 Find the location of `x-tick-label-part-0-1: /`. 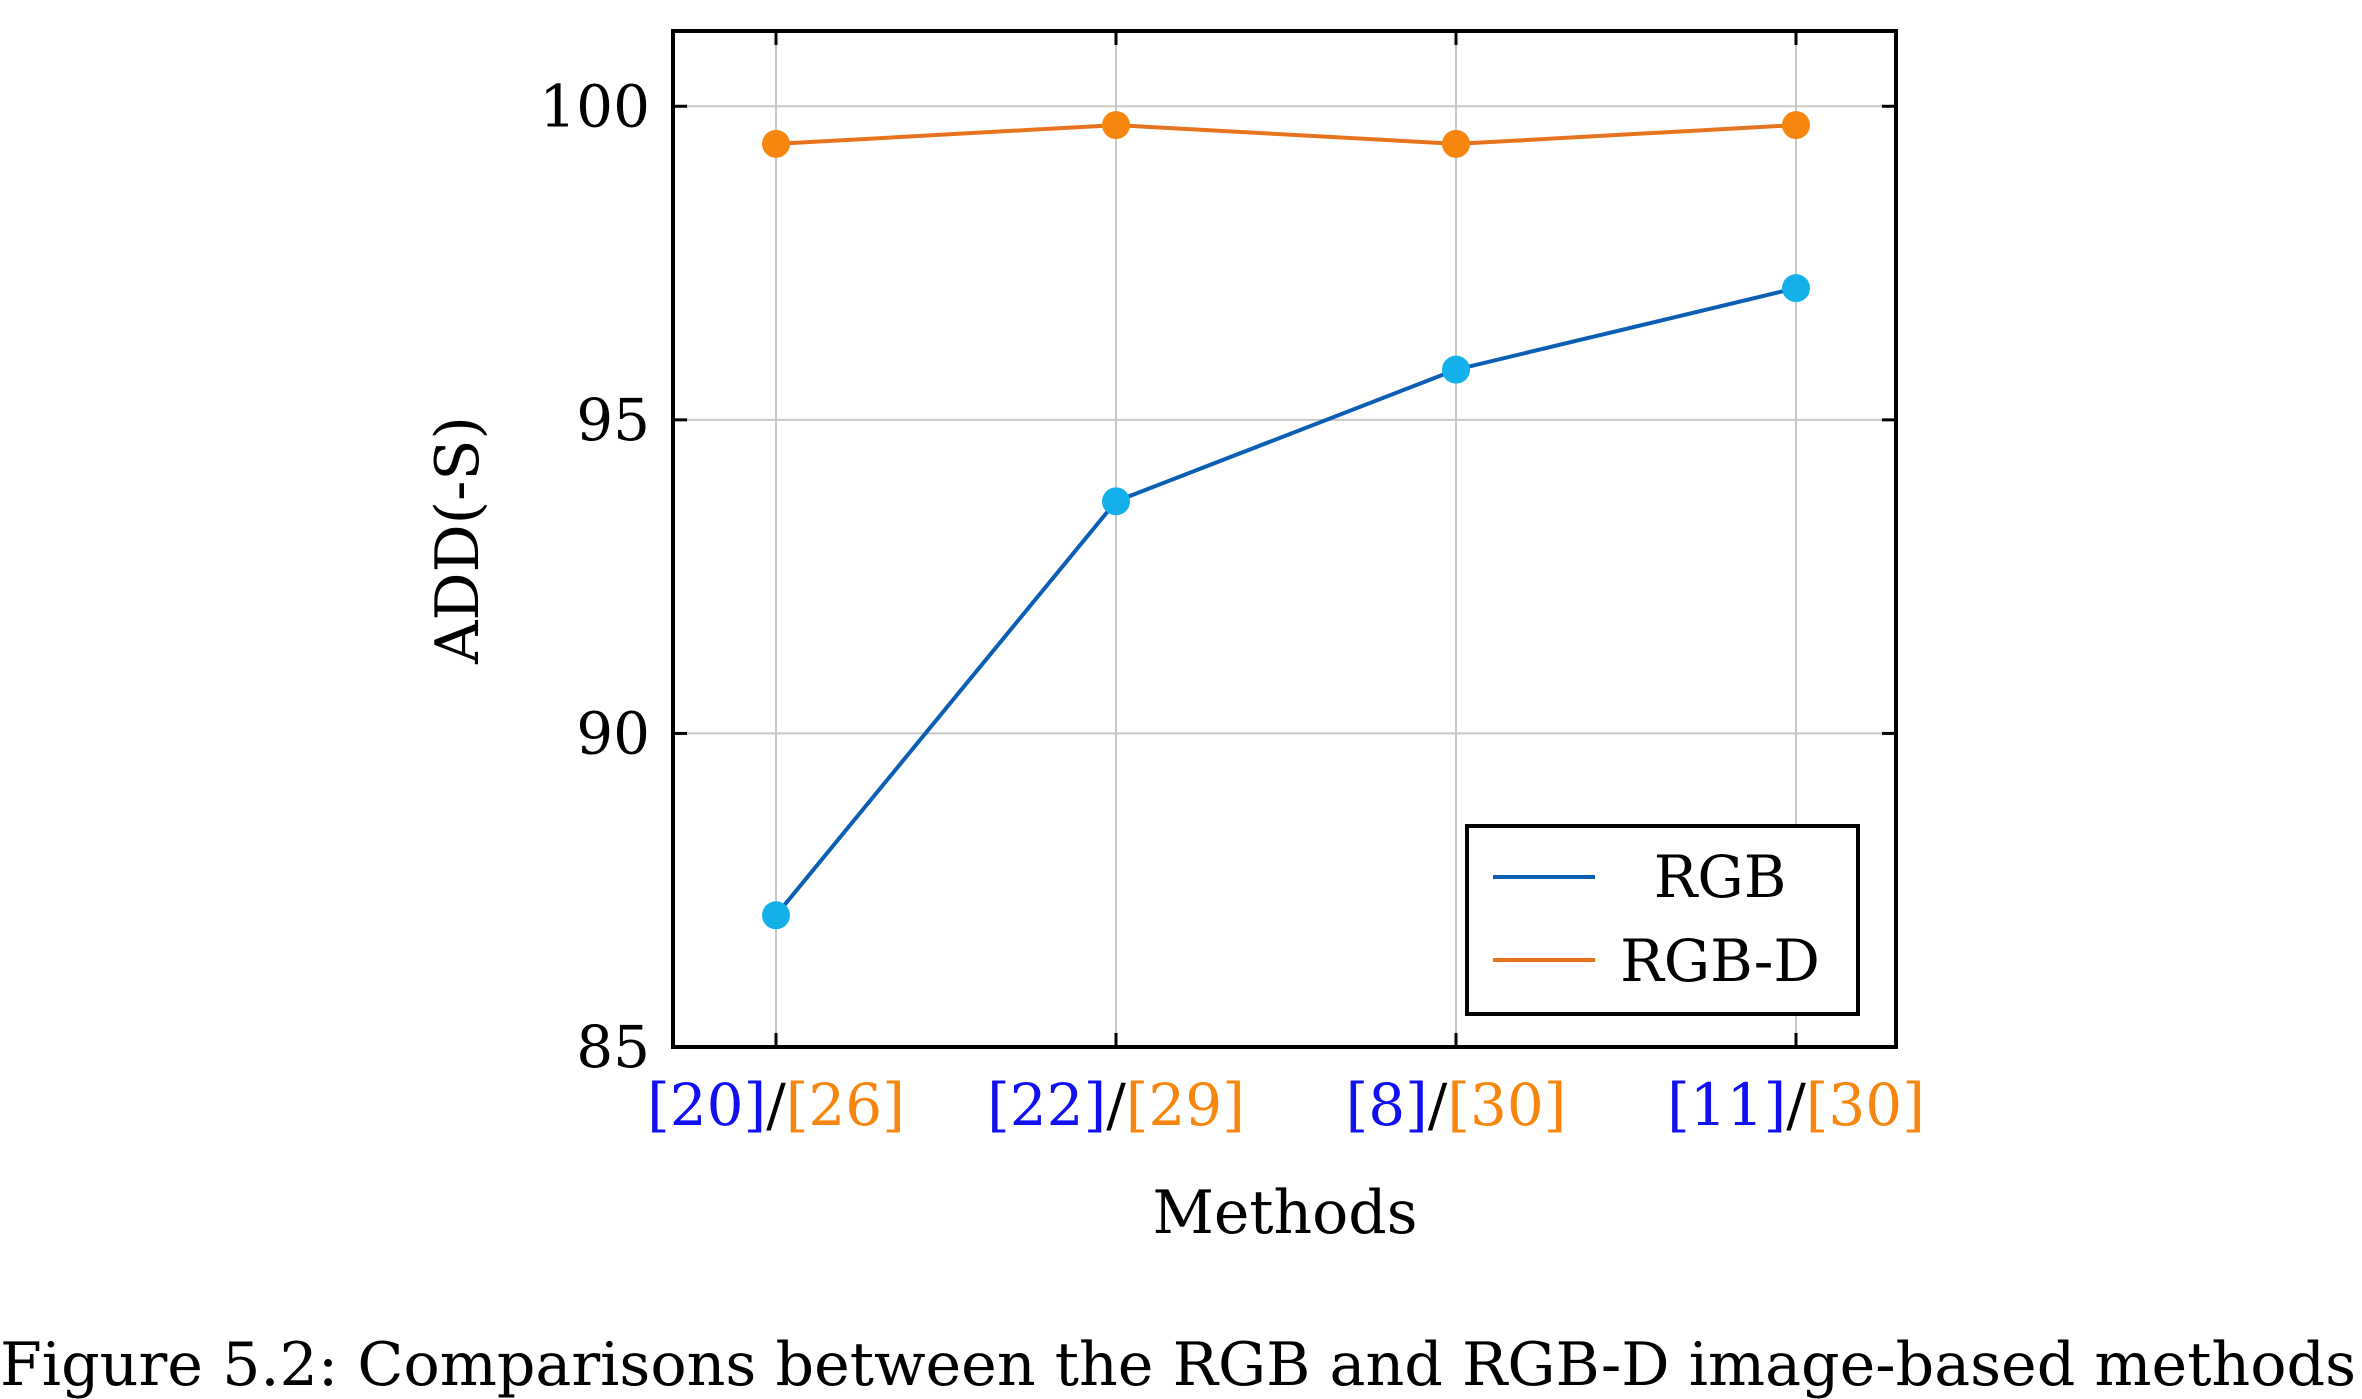

x-tick-label-part-0-1: / is located at coordinates (776, 1105).